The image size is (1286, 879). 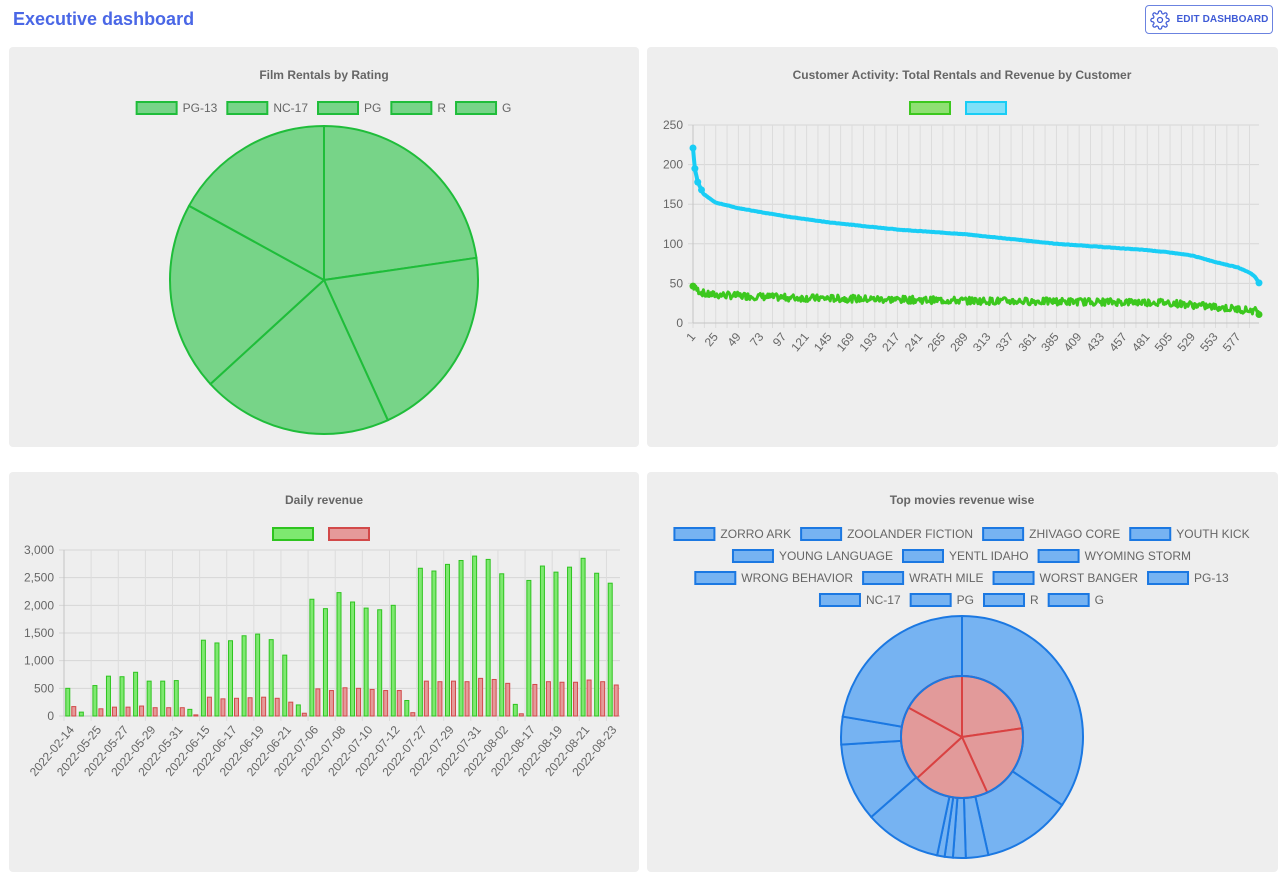 I want to click on x-tick-label: 169, so click(x=846, y=342).